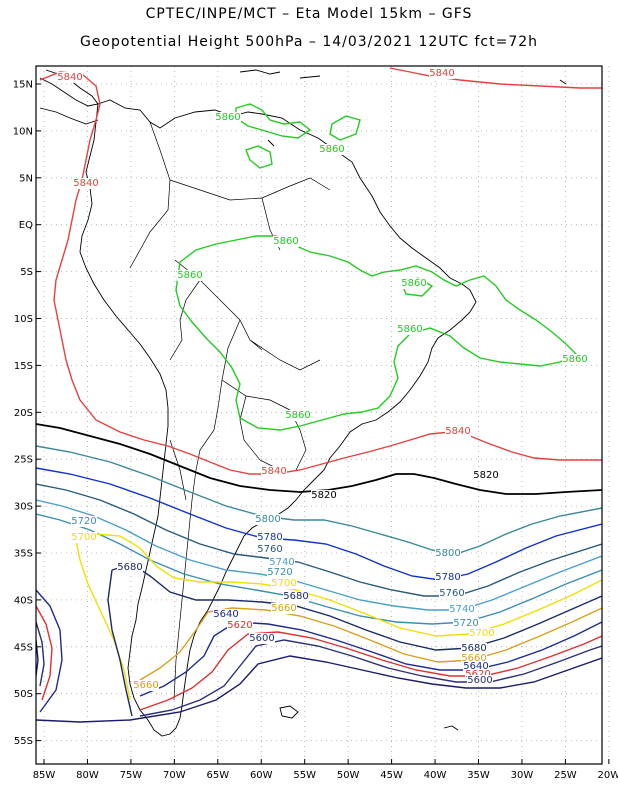 Image resolution: width=618 pixels, height=800 pixels. I want to click on lon-tick-label: 65W, so click(217, 775).